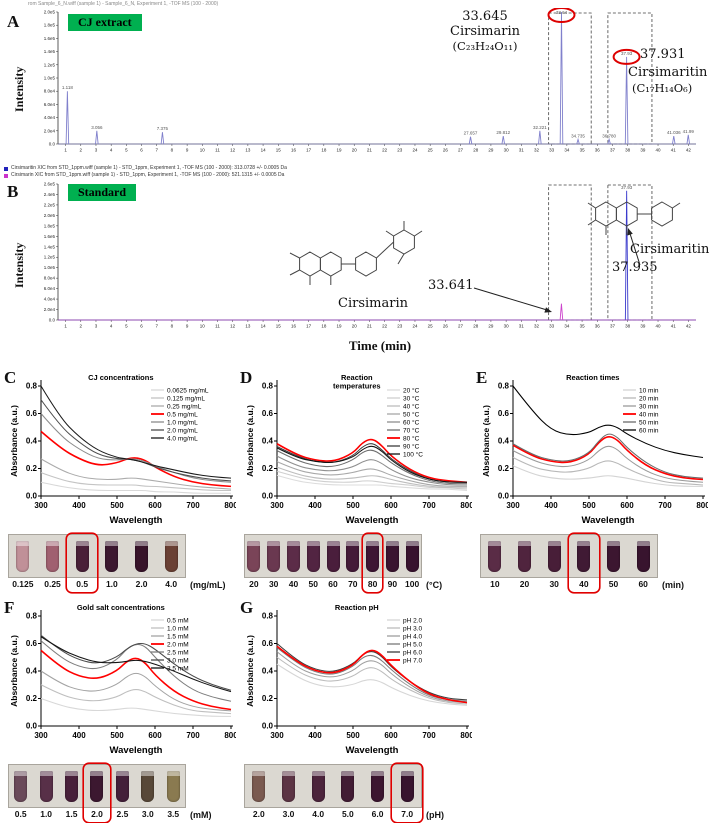 The image size is (712, 823). Describe the element at coordinates (567, 150) in the screenshot. I see `svg-text: 34` at that location.